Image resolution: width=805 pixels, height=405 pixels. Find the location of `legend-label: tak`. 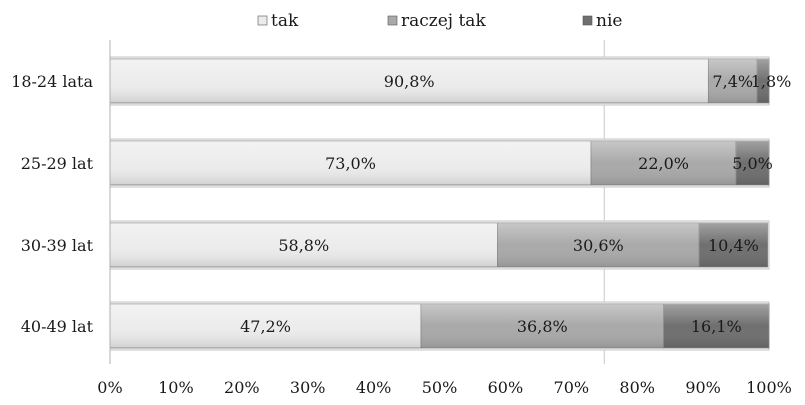

legend-label: tak is located at coordinates (285, 21).